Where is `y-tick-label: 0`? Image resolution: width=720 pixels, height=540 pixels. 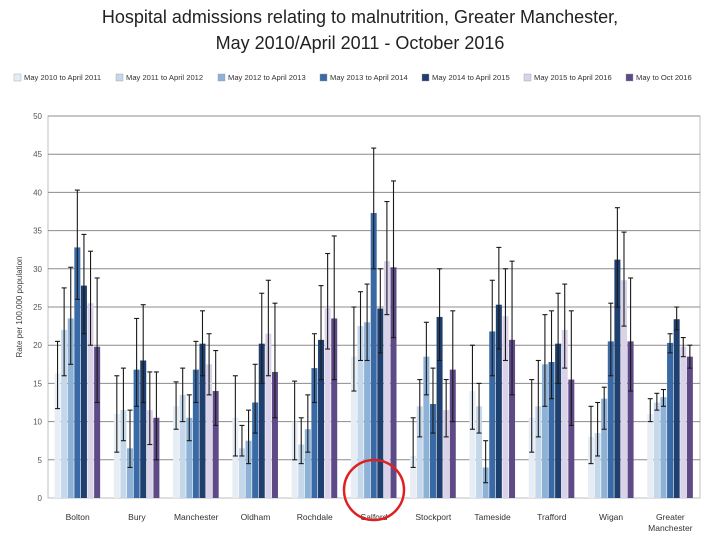
y-tick-label: 0 is located at coordinates (40, 498).